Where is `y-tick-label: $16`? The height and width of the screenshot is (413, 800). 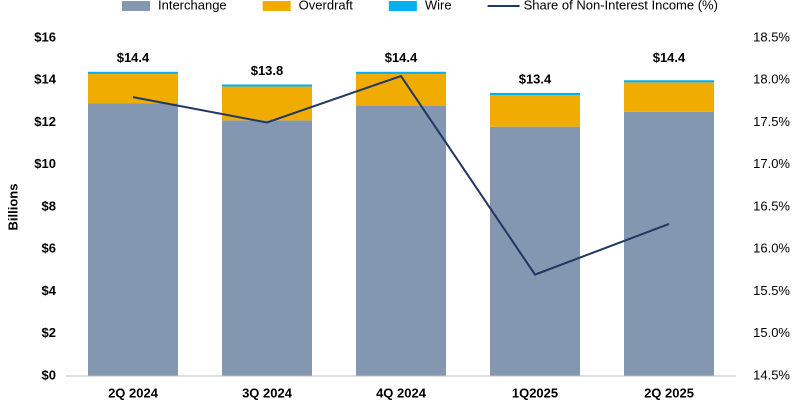
y-tick-label: $16 is located at coordinates (45, 36).